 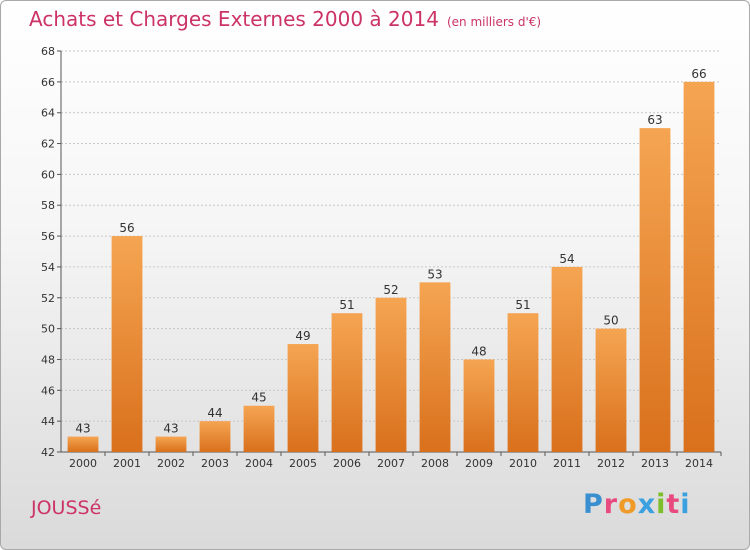 I want to click on y-tick-label: 50, so click(x=48, y=329).